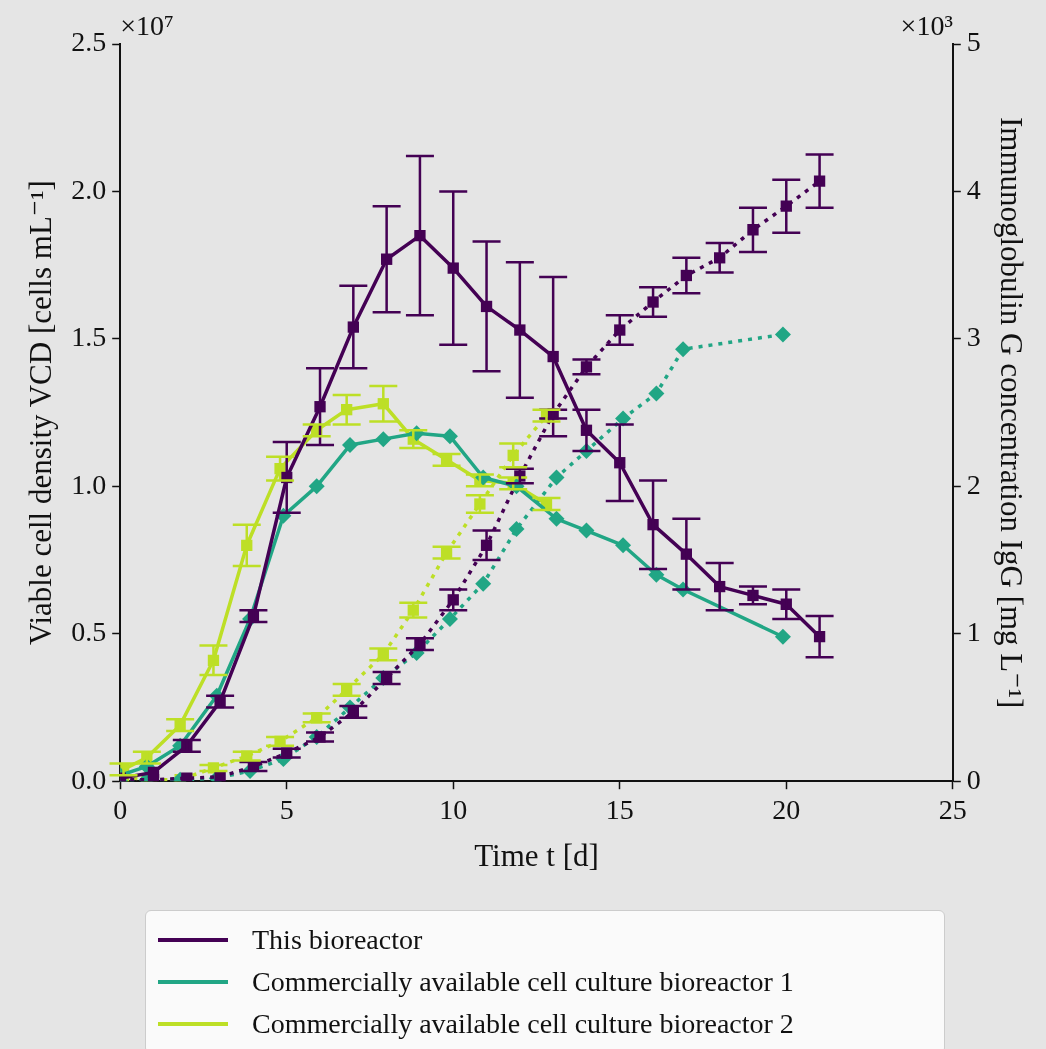 Image resolution: width=1046 pixels, height=1049 pixels. I want to click on y2-tick-label: 2, so click(973, 484).